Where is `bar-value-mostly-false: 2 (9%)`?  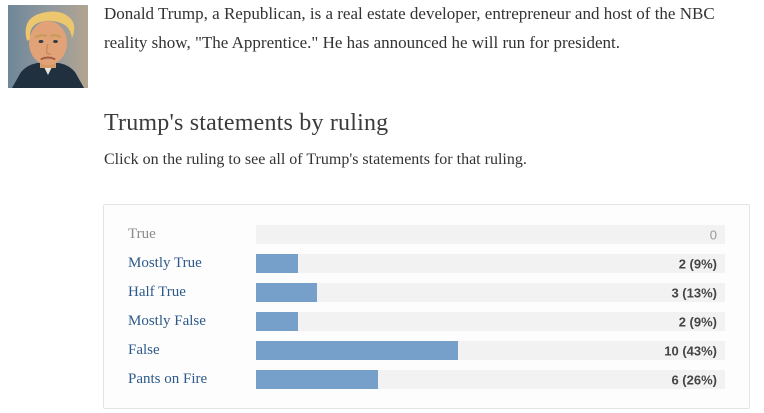 bar-value-mostly-false: 2 (9%) is located at coordinates (697, 321).